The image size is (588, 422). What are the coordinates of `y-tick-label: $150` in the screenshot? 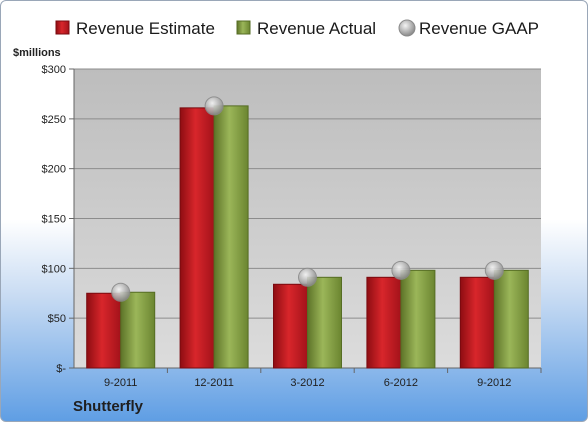 It's located at (54, 220).